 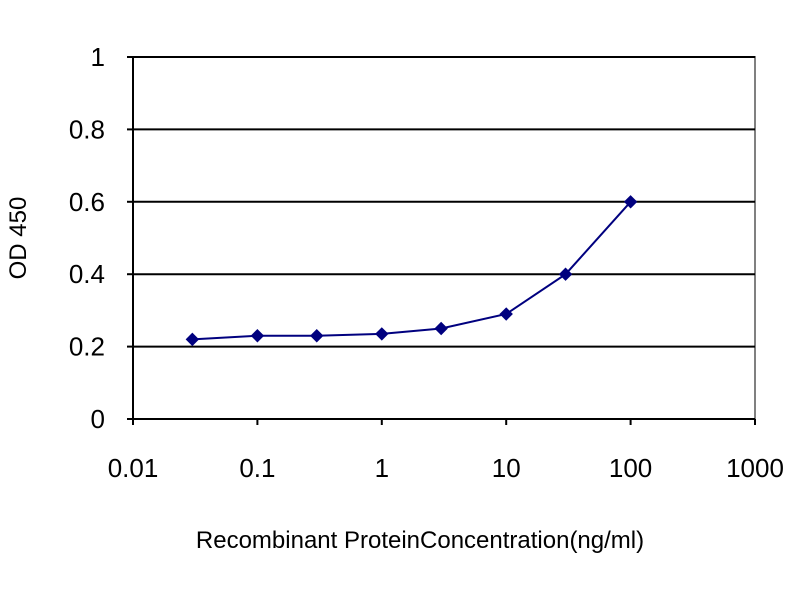 I want to click on x-tick-label-2: 1, so click(x=382, y=468).